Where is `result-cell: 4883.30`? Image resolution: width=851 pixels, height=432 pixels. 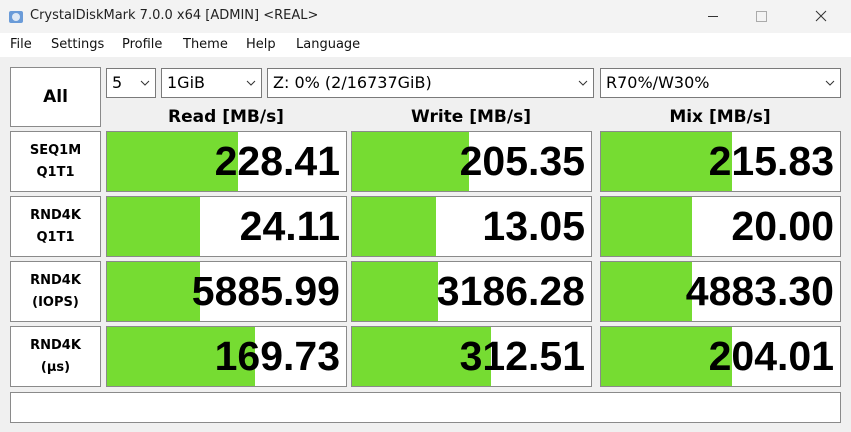
result-cell: 4883.30 is located at coordinates (720, 291).